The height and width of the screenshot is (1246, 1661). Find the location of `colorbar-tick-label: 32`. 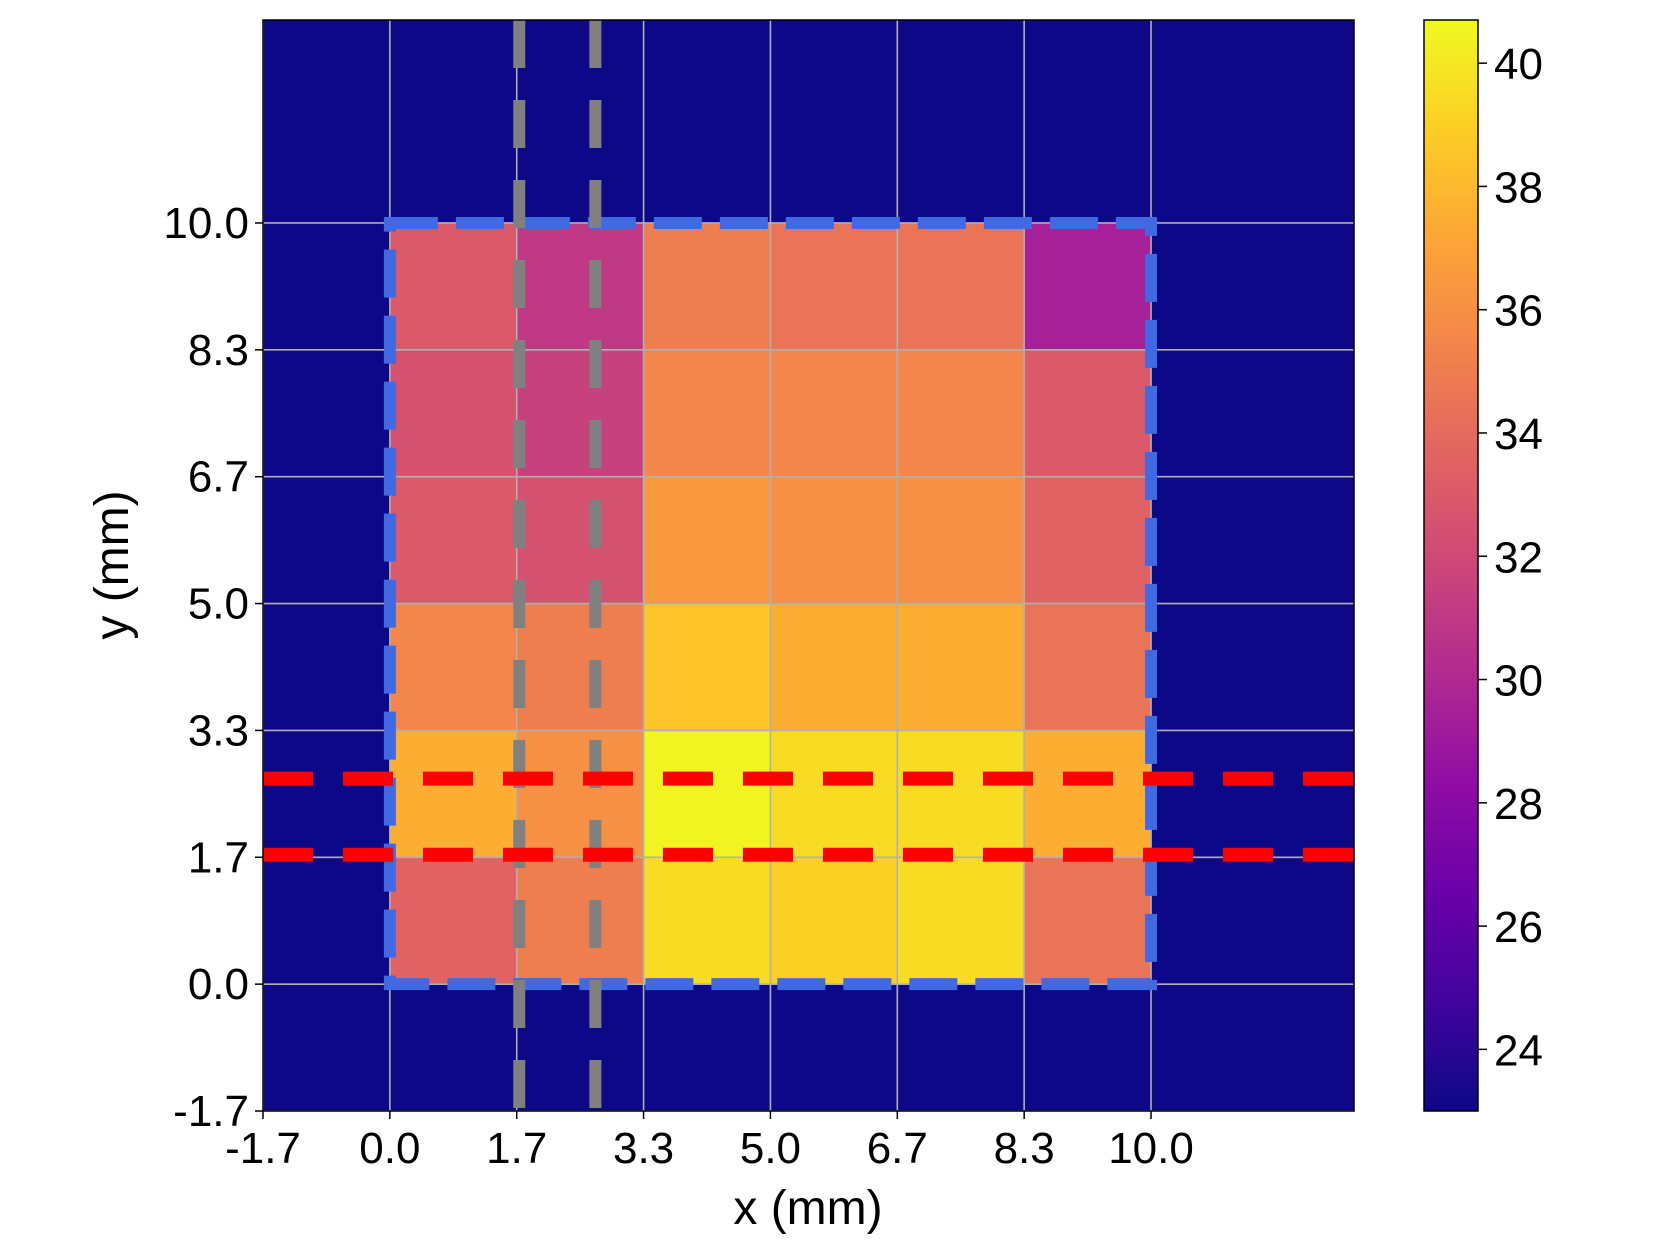

colorbar-tick-label: 32 is located at coordinates (1518, 557).